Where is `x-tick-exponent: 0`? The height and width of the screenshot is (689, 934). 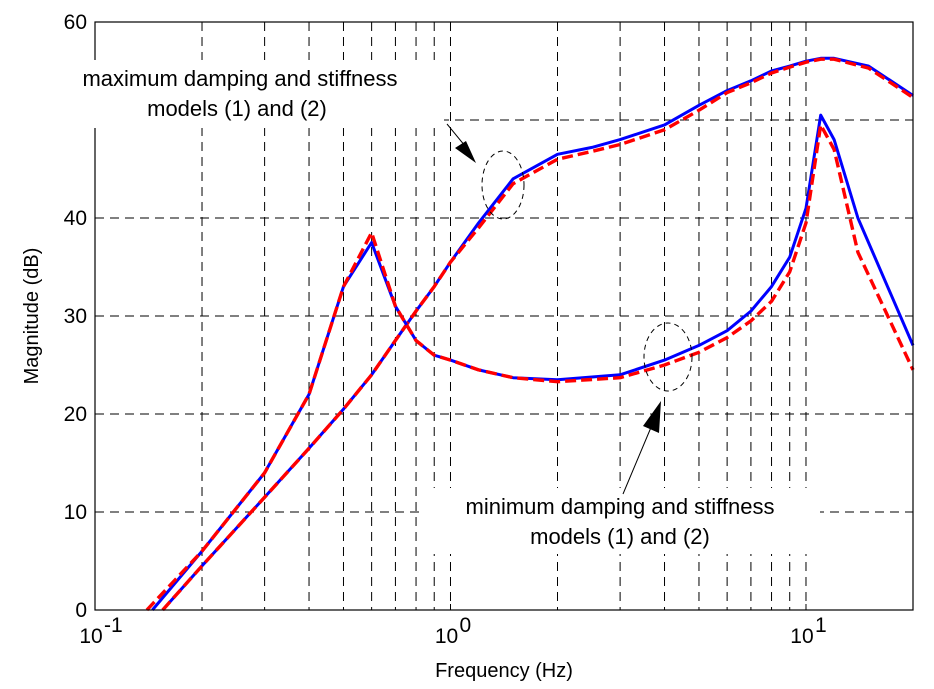
x-tick-exponent: 0 is located at coordinates (465, 625).